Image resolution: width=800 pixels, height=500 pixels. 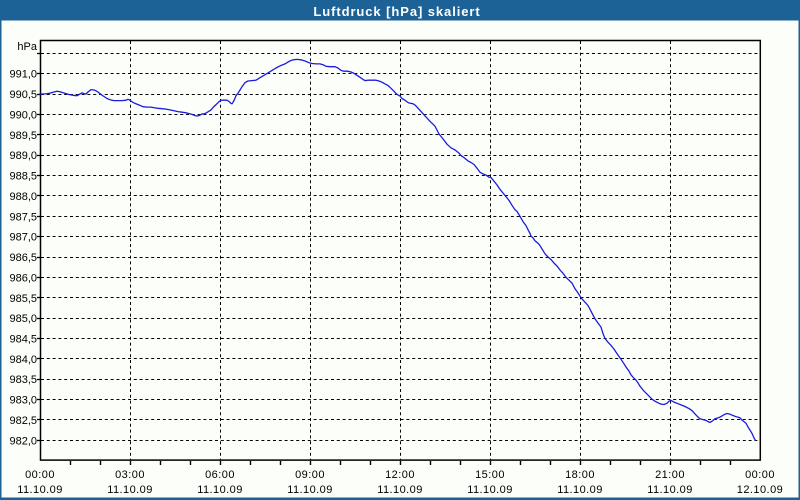 What do you see at coordinates (23, 115) in the screenshot?
I see `svg-text: 990,0` at bounding box center [23, 115].